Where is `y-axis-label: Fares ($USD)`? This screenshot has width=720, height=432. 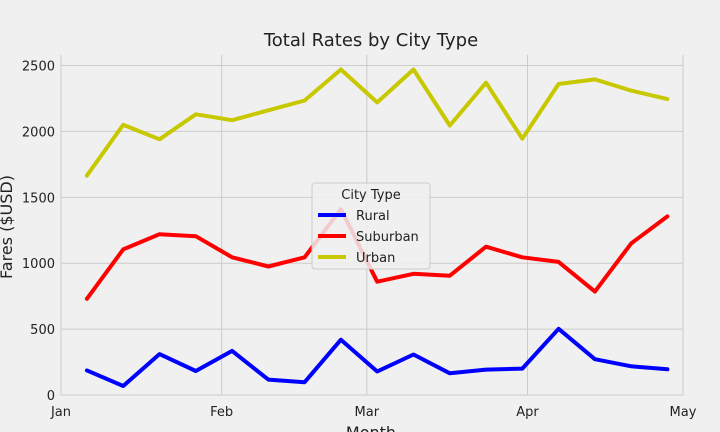 y-axis-label: Fares ($USD) is located at coordinates (8, 227).